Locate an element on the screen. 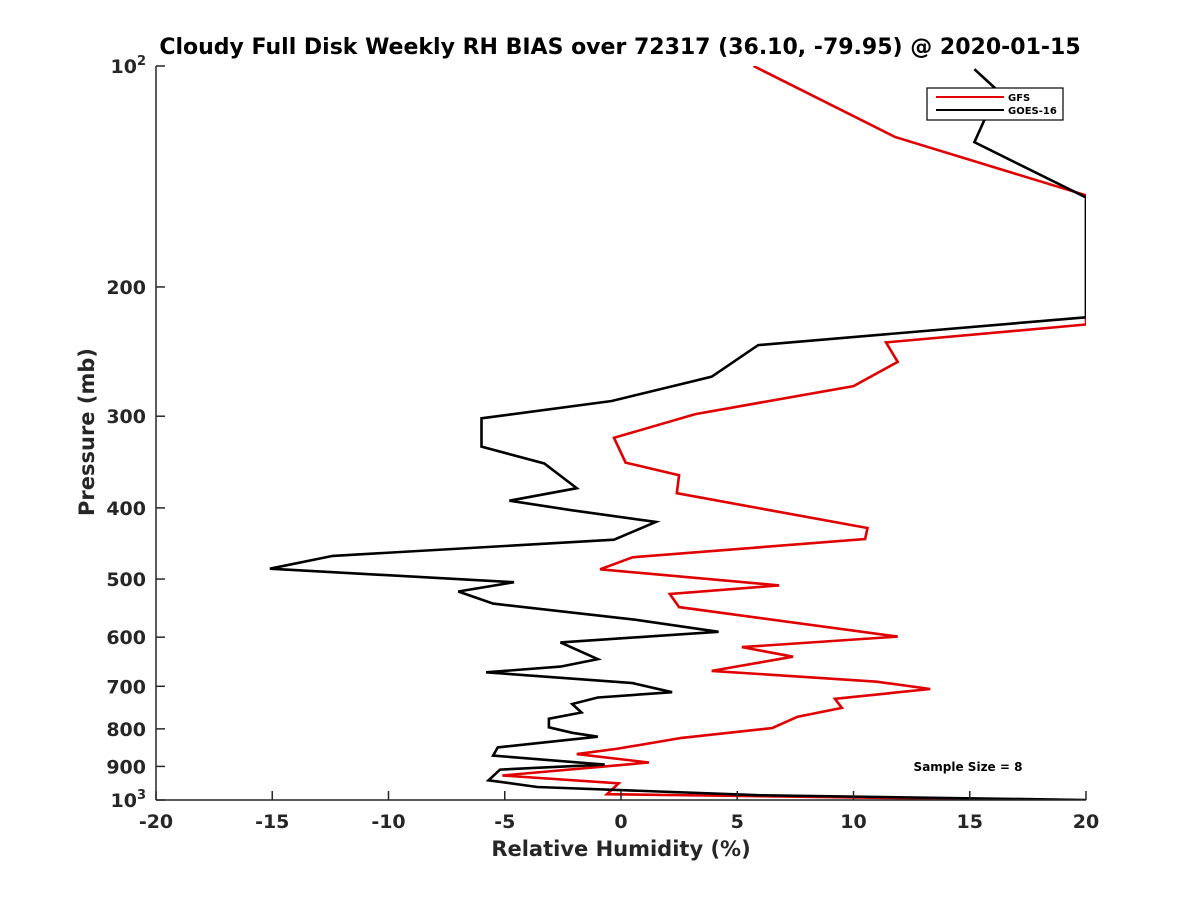 This screenshot has width=1200, height=900. x-tick-label: 0 is located at coordinates (620, 822).